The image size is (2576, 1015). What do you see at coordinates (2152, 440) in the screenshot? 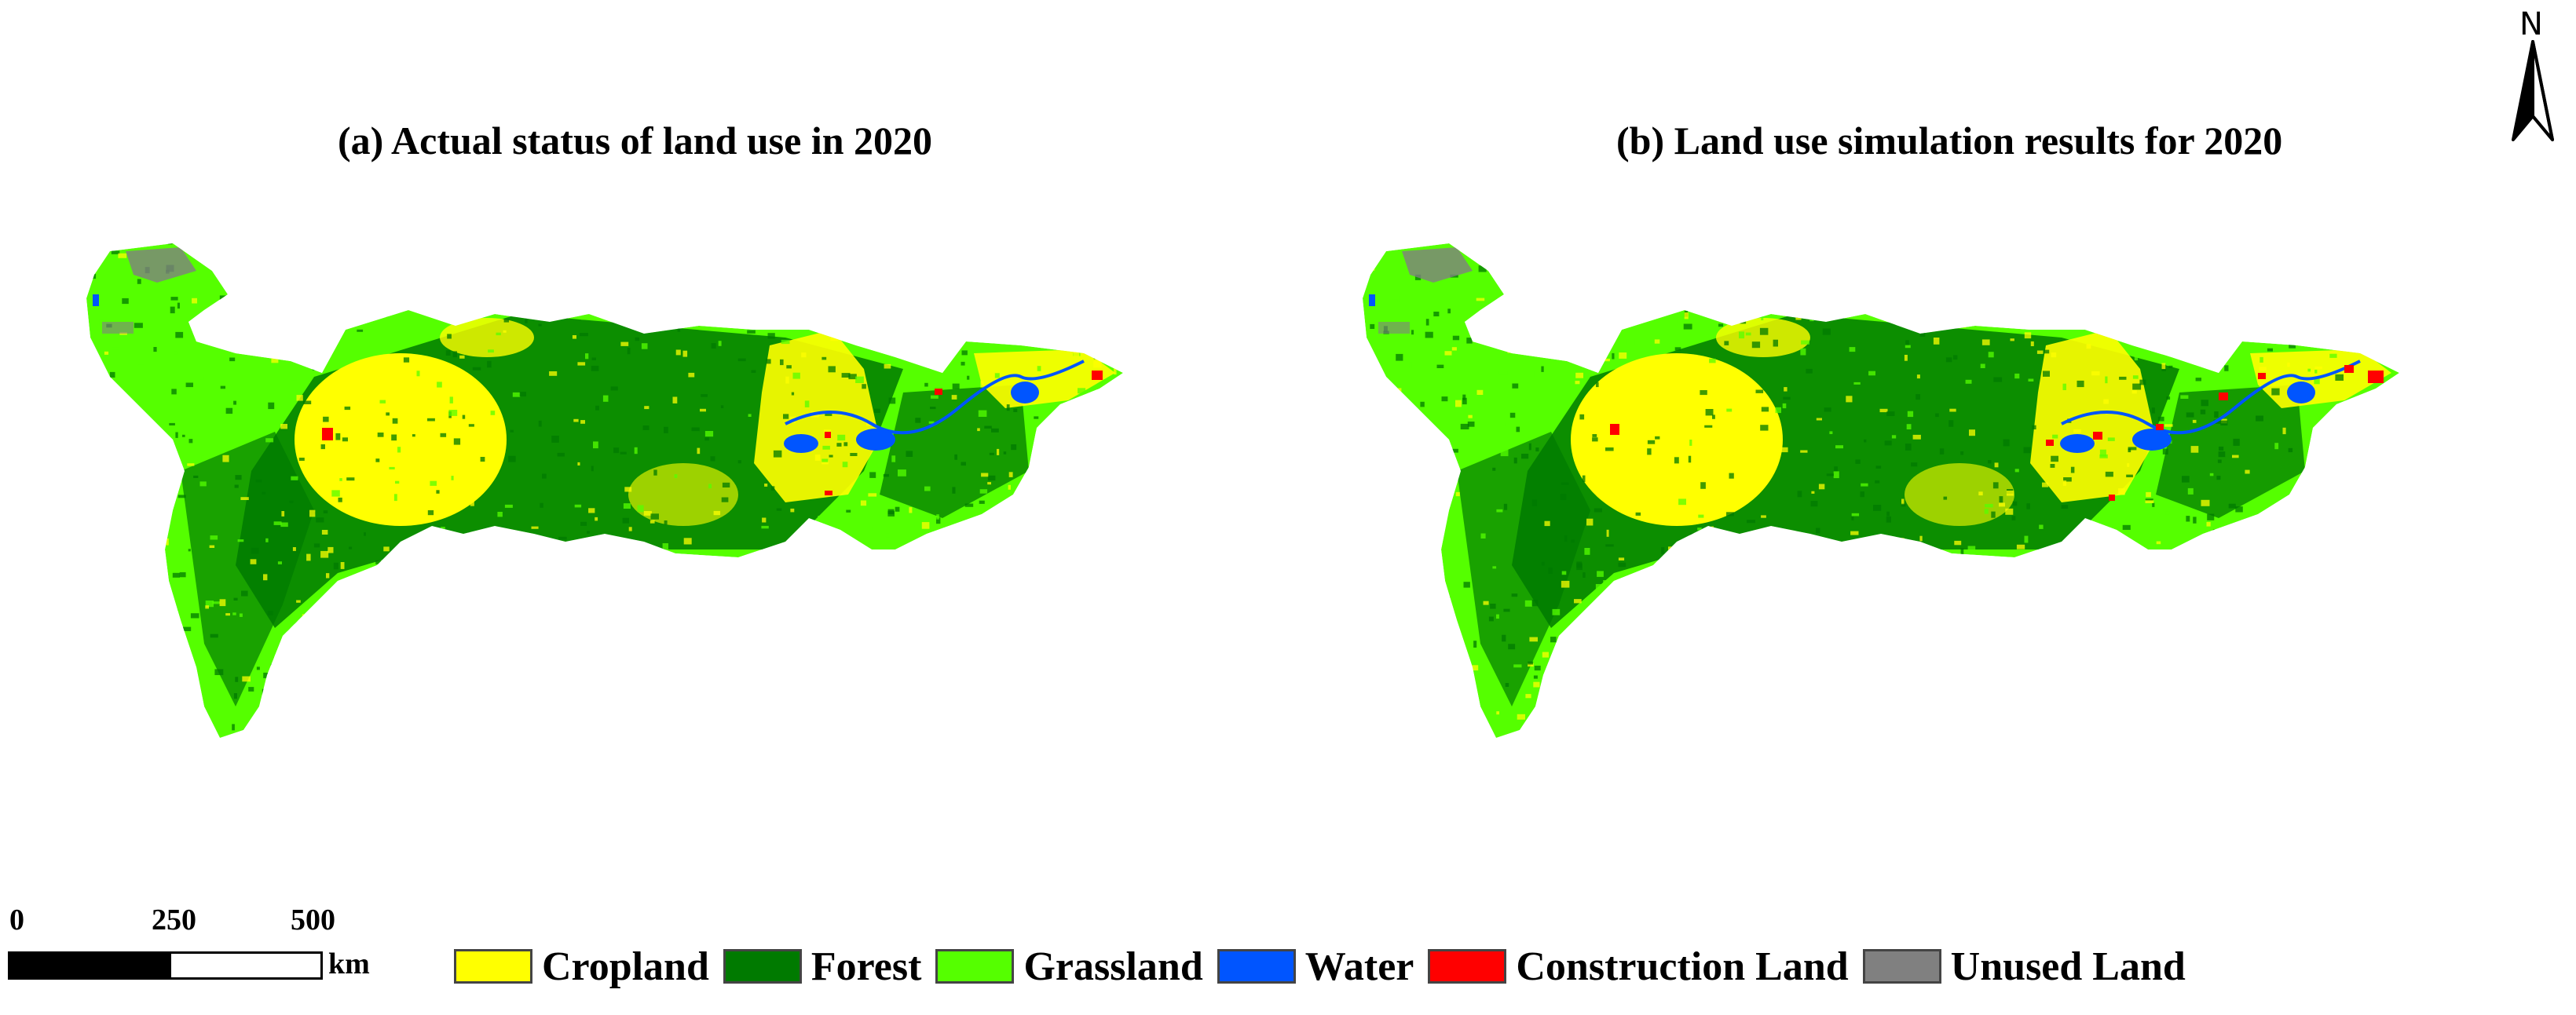
I see `water-body` at bounding box center [2152, 440].